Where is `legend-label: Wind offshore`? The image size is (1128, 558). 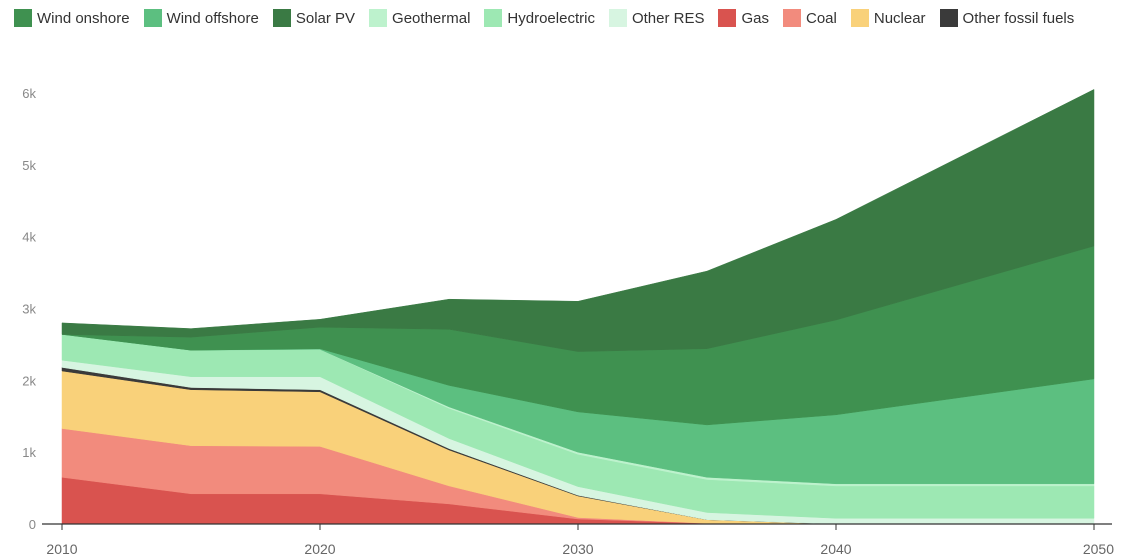
legend-label: Wind offshore is located at coordinates (212, 18).